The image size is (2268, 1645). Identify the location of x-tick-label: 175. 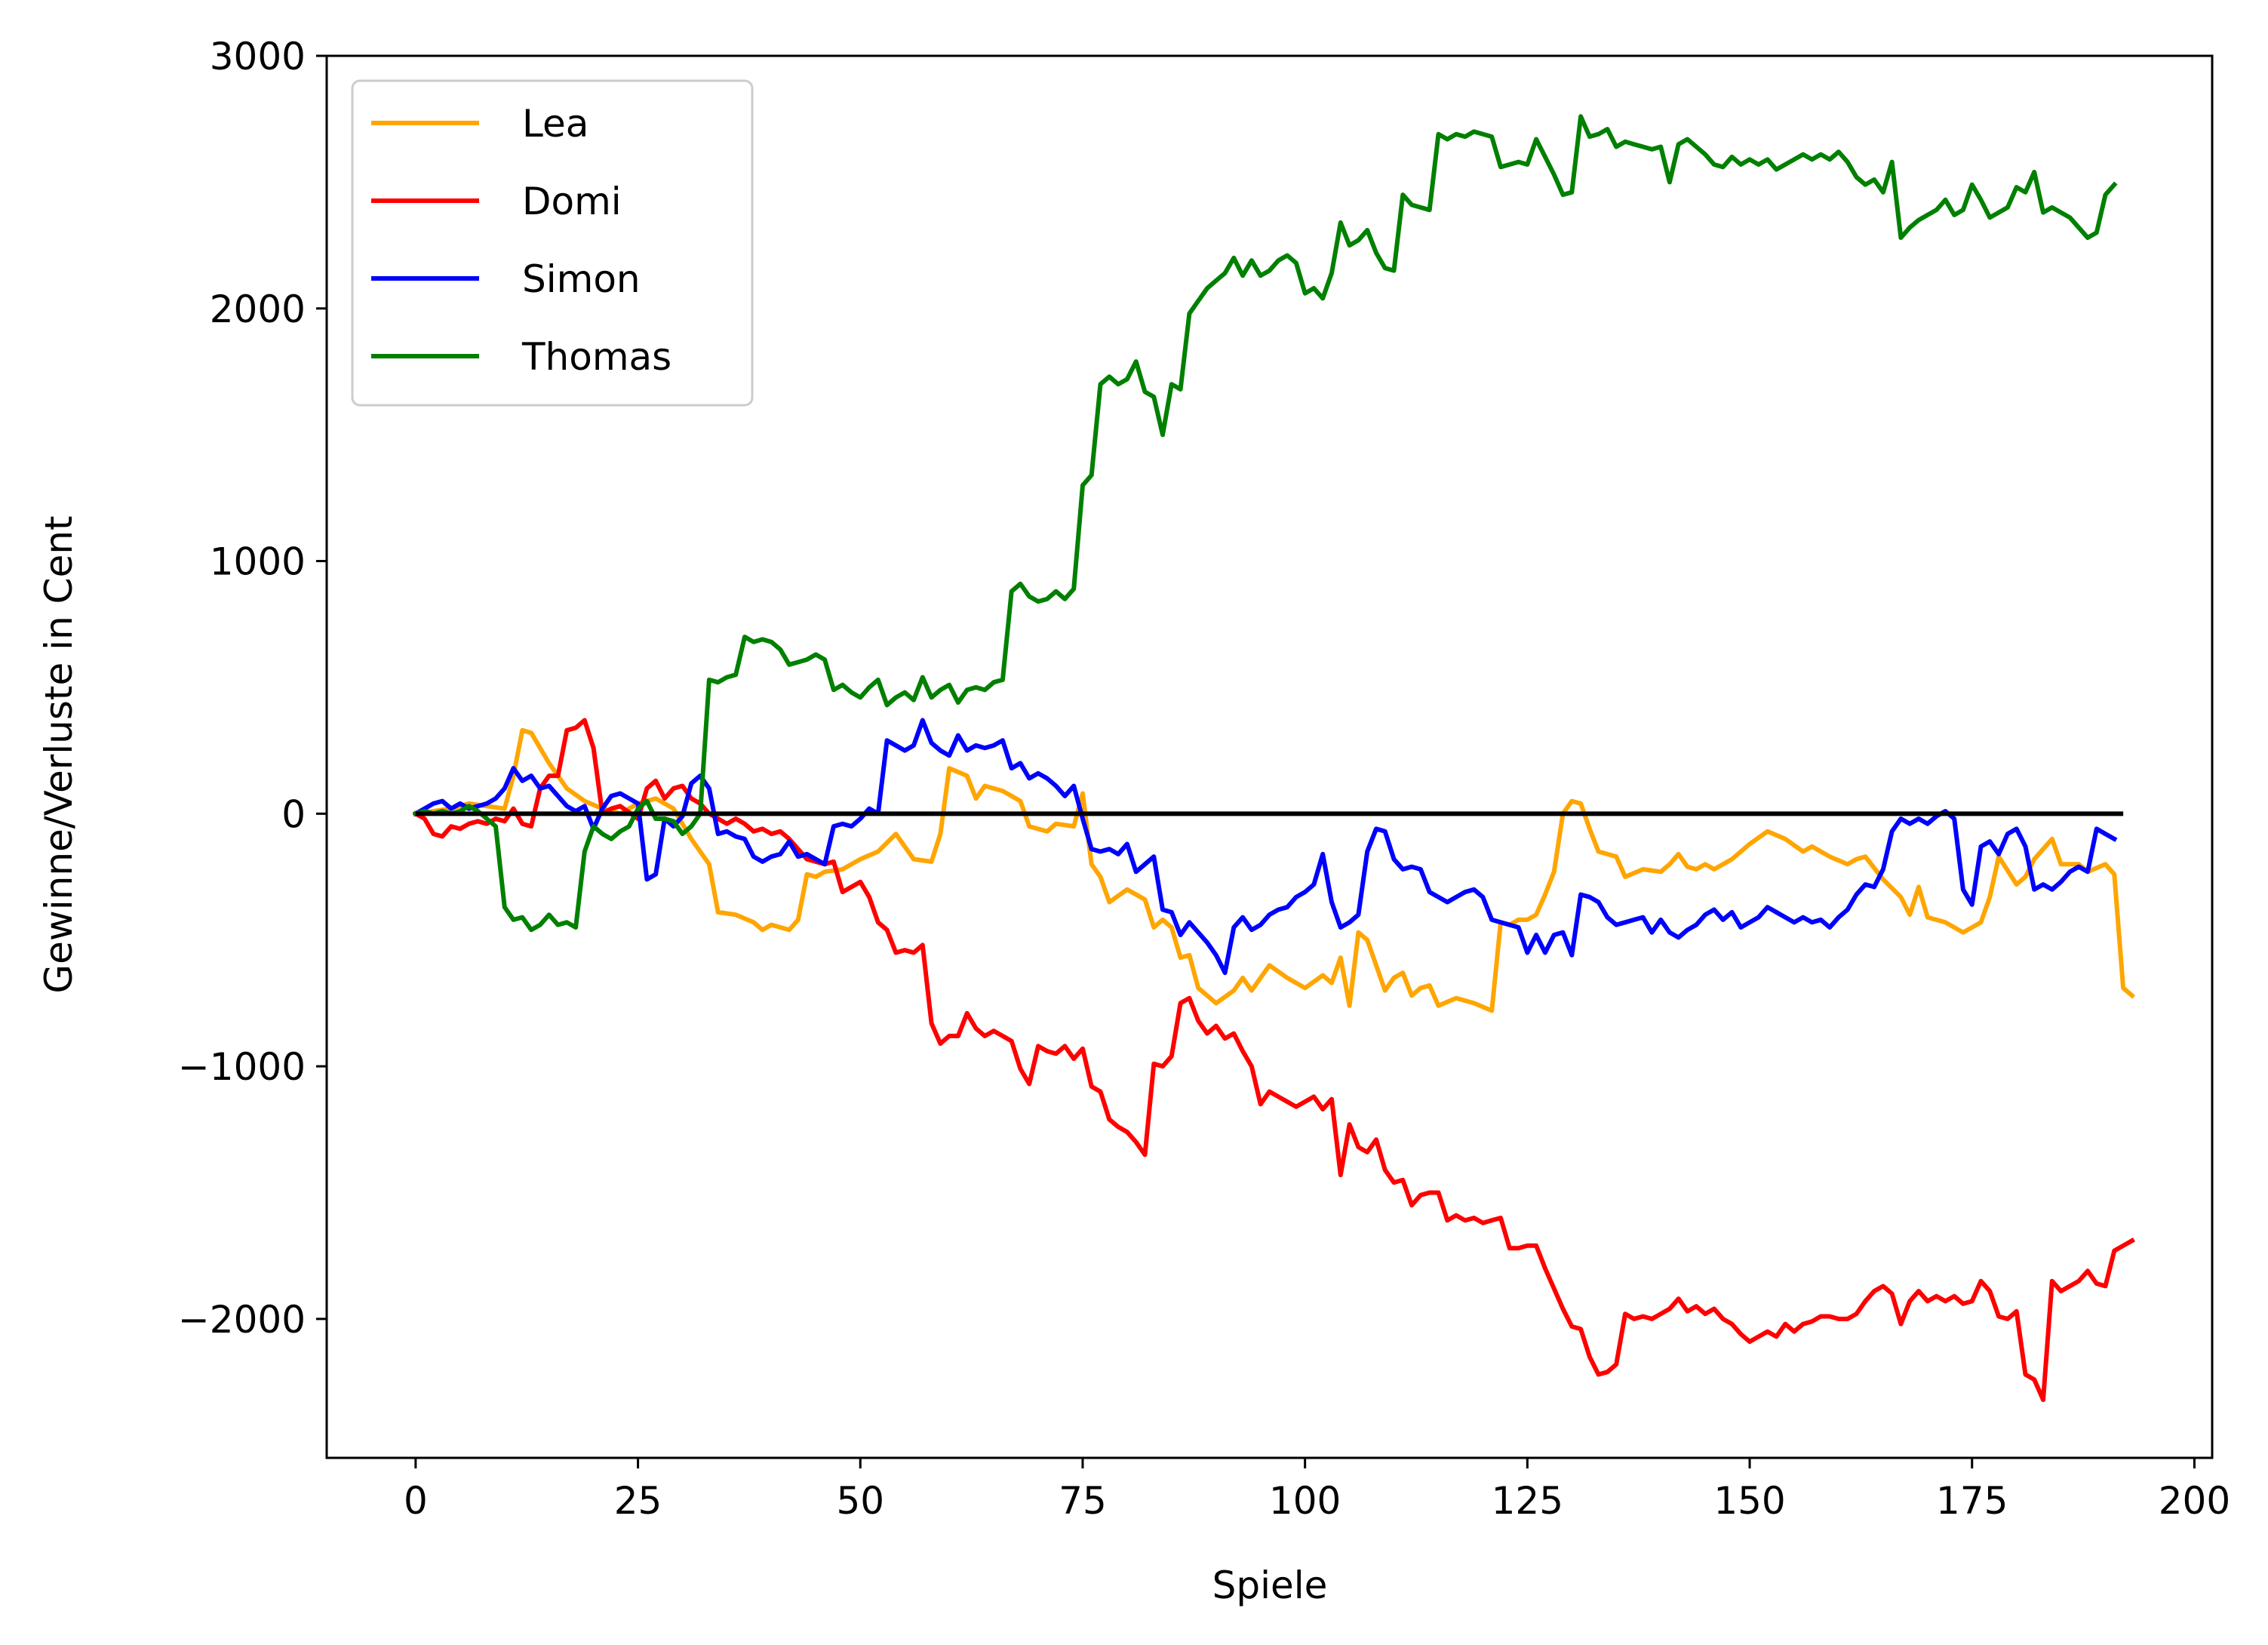
(1972, 1501).